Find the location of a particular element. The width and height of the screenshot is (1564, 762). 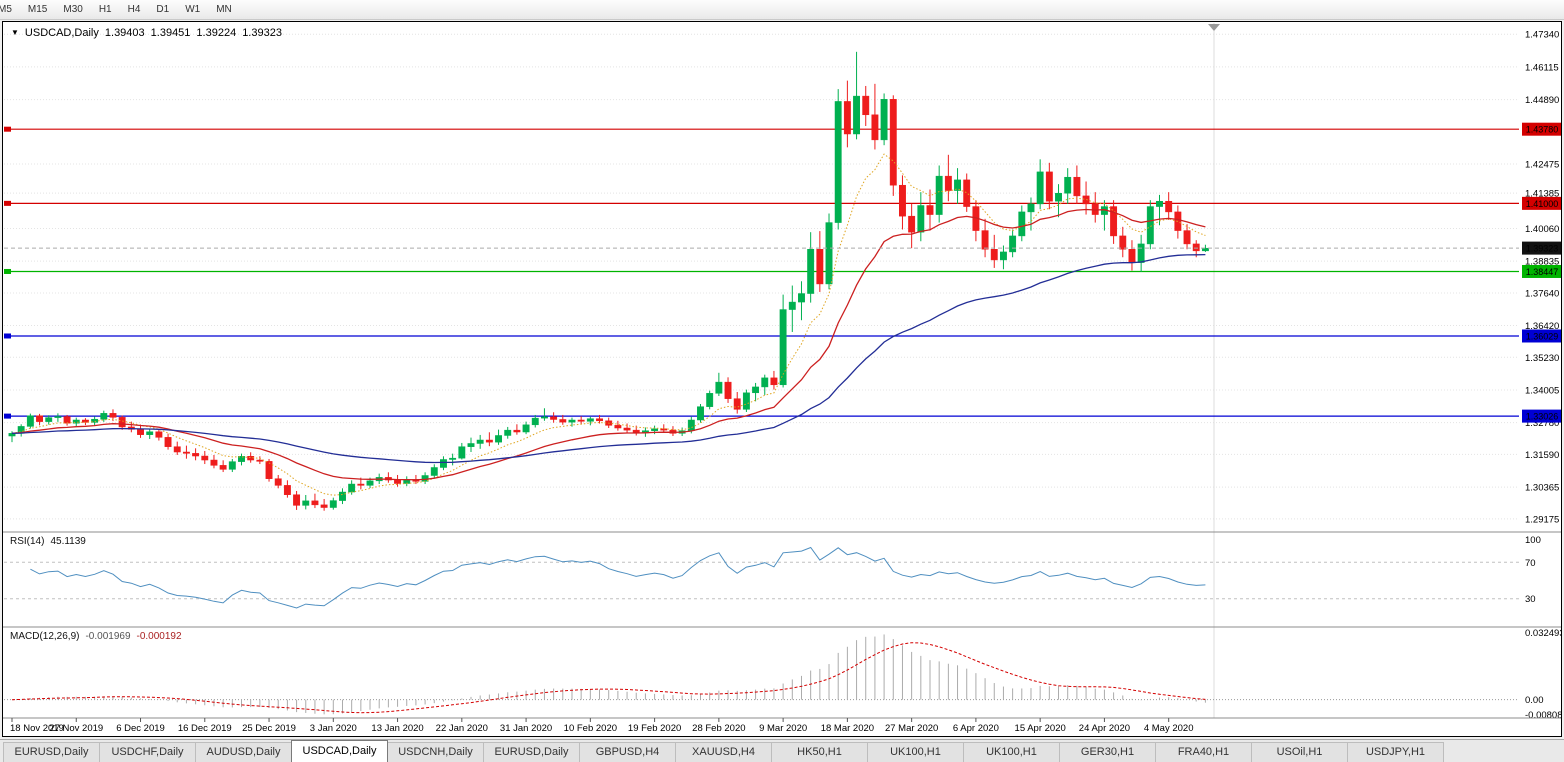

chart-tab-usdjpy-h1: USDJPY,H1 is located at coordinates (1395, 752).